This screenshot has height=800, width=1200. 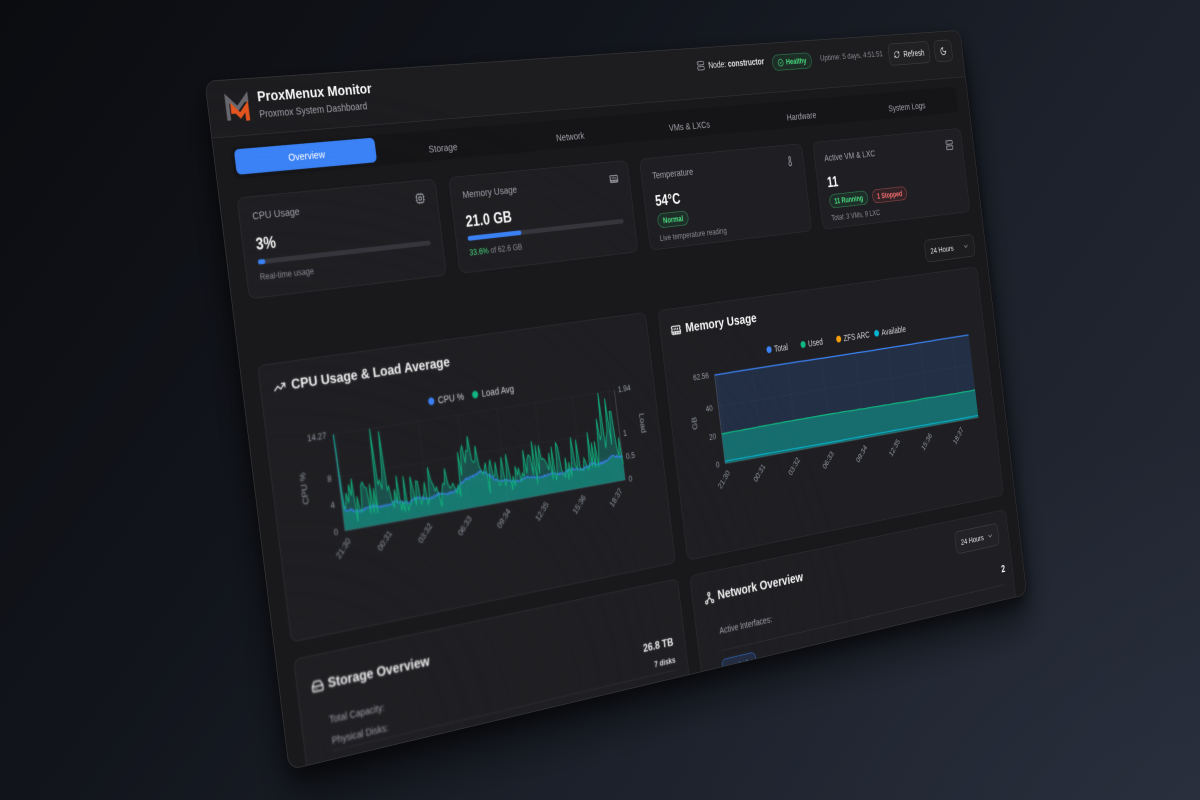 I want to click on svg-text: 8, so click(x=330, y=478).